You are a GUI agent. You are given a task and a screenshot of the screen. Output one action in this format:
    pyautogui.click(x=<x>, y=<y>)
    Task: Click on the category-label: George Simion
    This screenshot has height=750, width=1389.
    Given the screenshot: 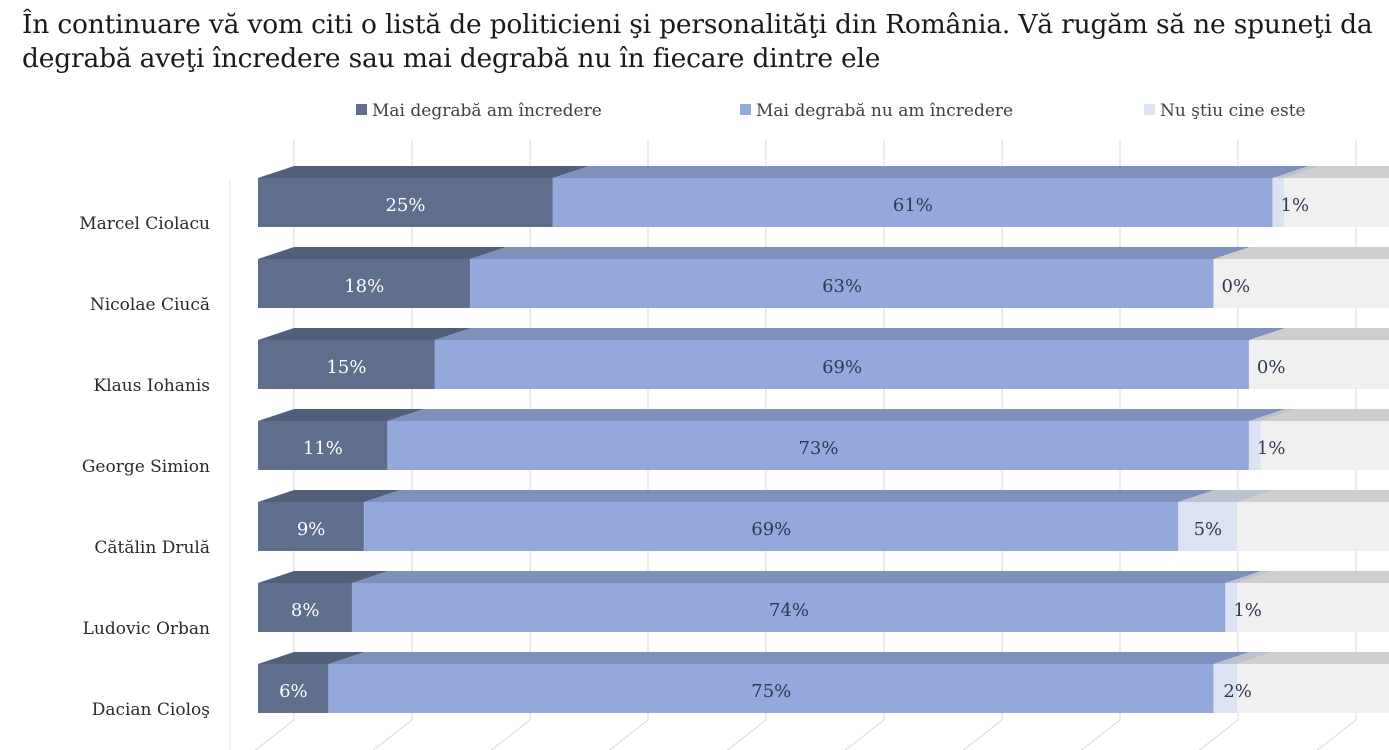 What is the action you would take?
    pyautogui.click(x=146, y=467)
    